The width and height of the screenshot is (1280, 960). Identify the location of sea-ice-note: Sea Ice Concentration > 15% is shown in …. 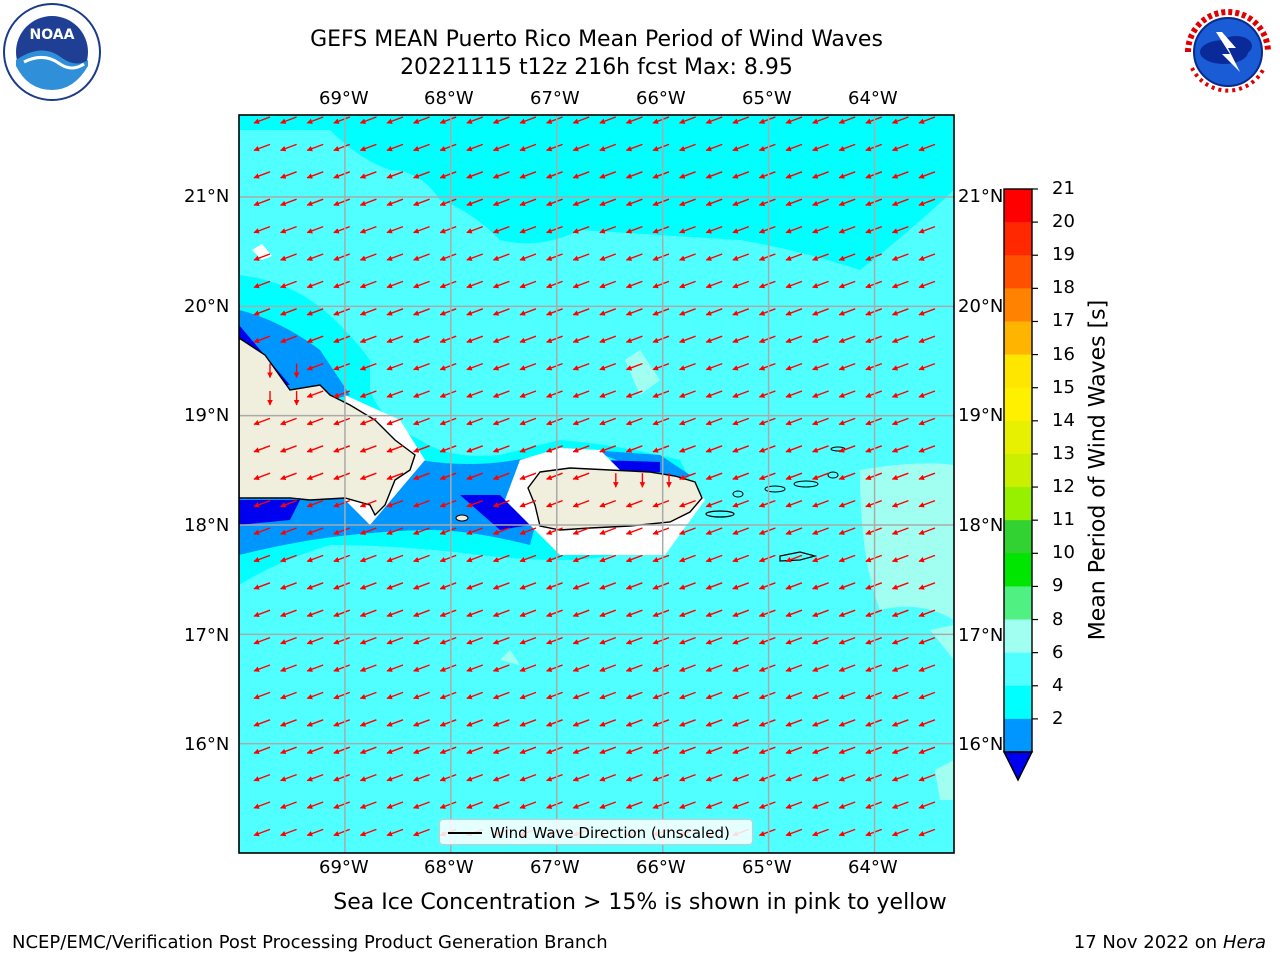
(640, 902).